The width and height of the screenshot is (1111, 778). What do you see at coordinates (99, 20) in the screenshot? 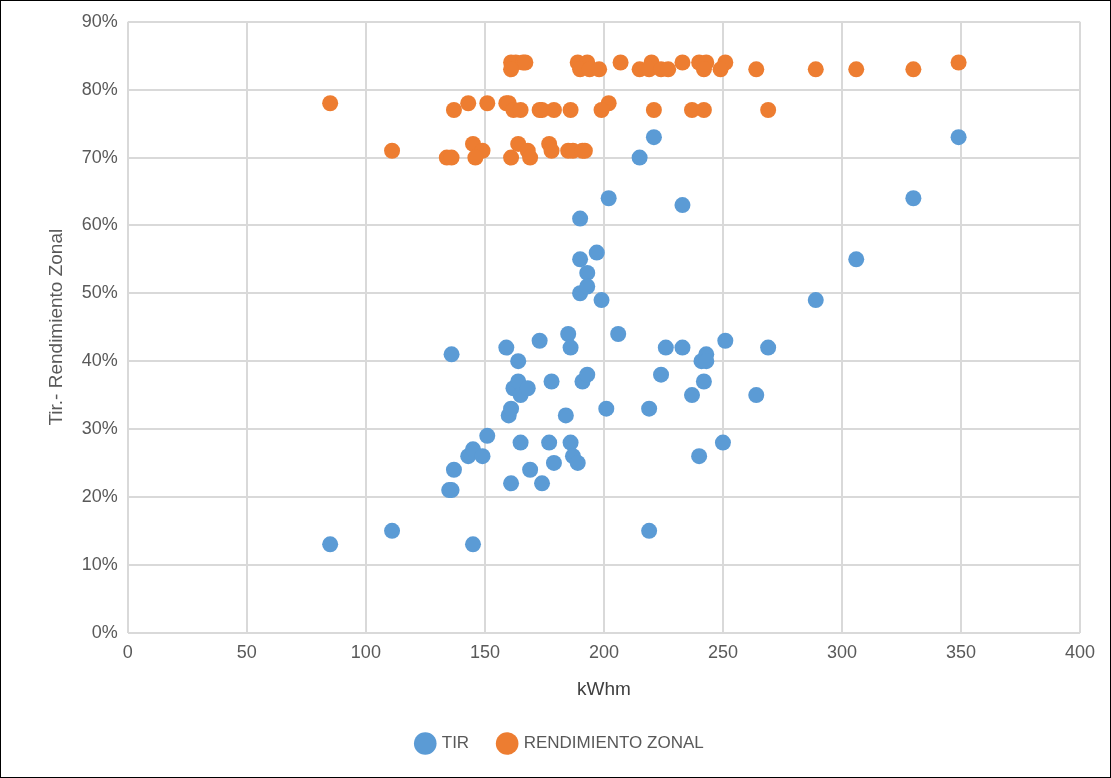
I see `y-tick-label: 90%` at bounding box center [99, 20].